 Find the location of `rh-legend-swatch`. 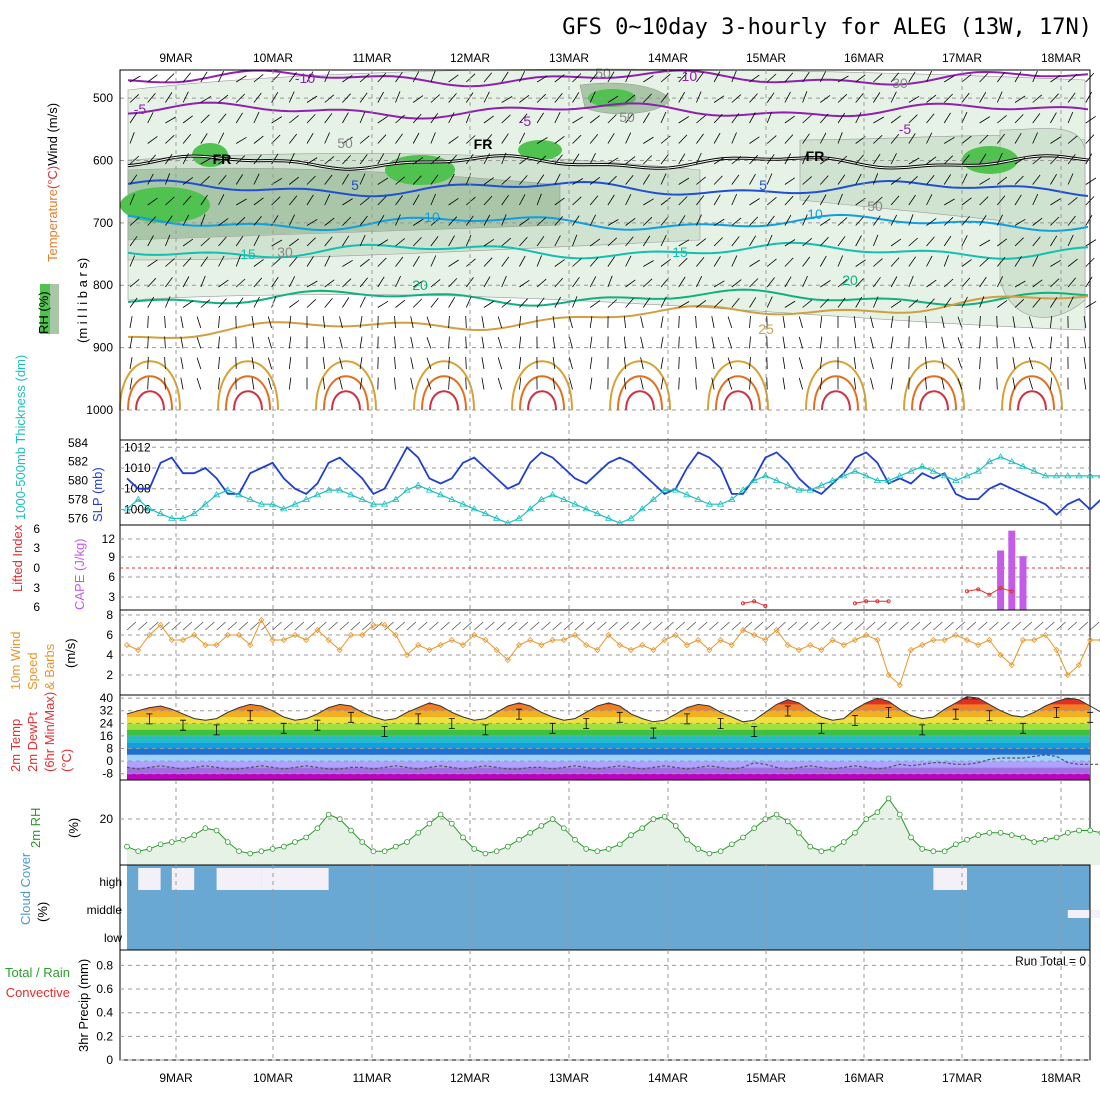

rh-legend-swatch is located at coordinates (45, 309).